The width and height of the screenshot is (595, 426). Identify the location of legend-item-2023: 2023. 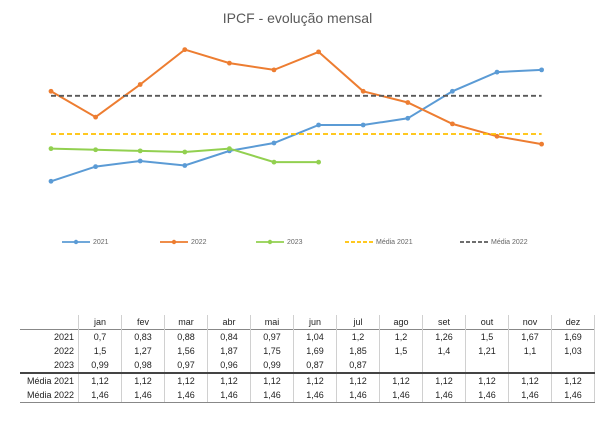
(279, 242).